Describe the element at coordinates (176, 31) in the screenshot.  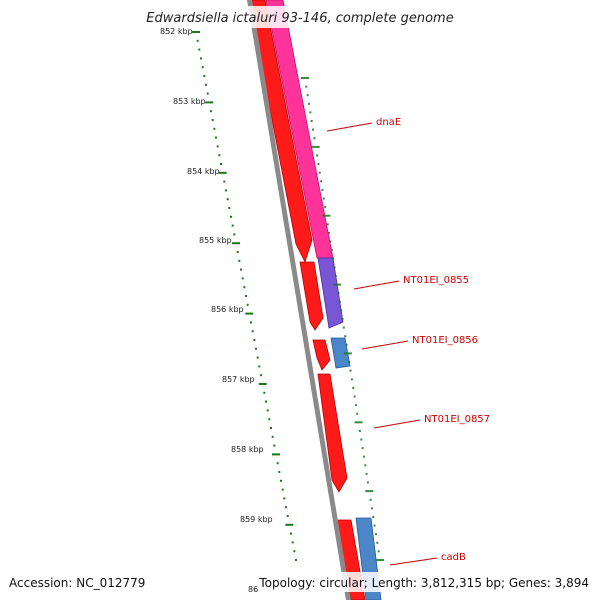
I see `scale-label: 852 kbp` at that location.